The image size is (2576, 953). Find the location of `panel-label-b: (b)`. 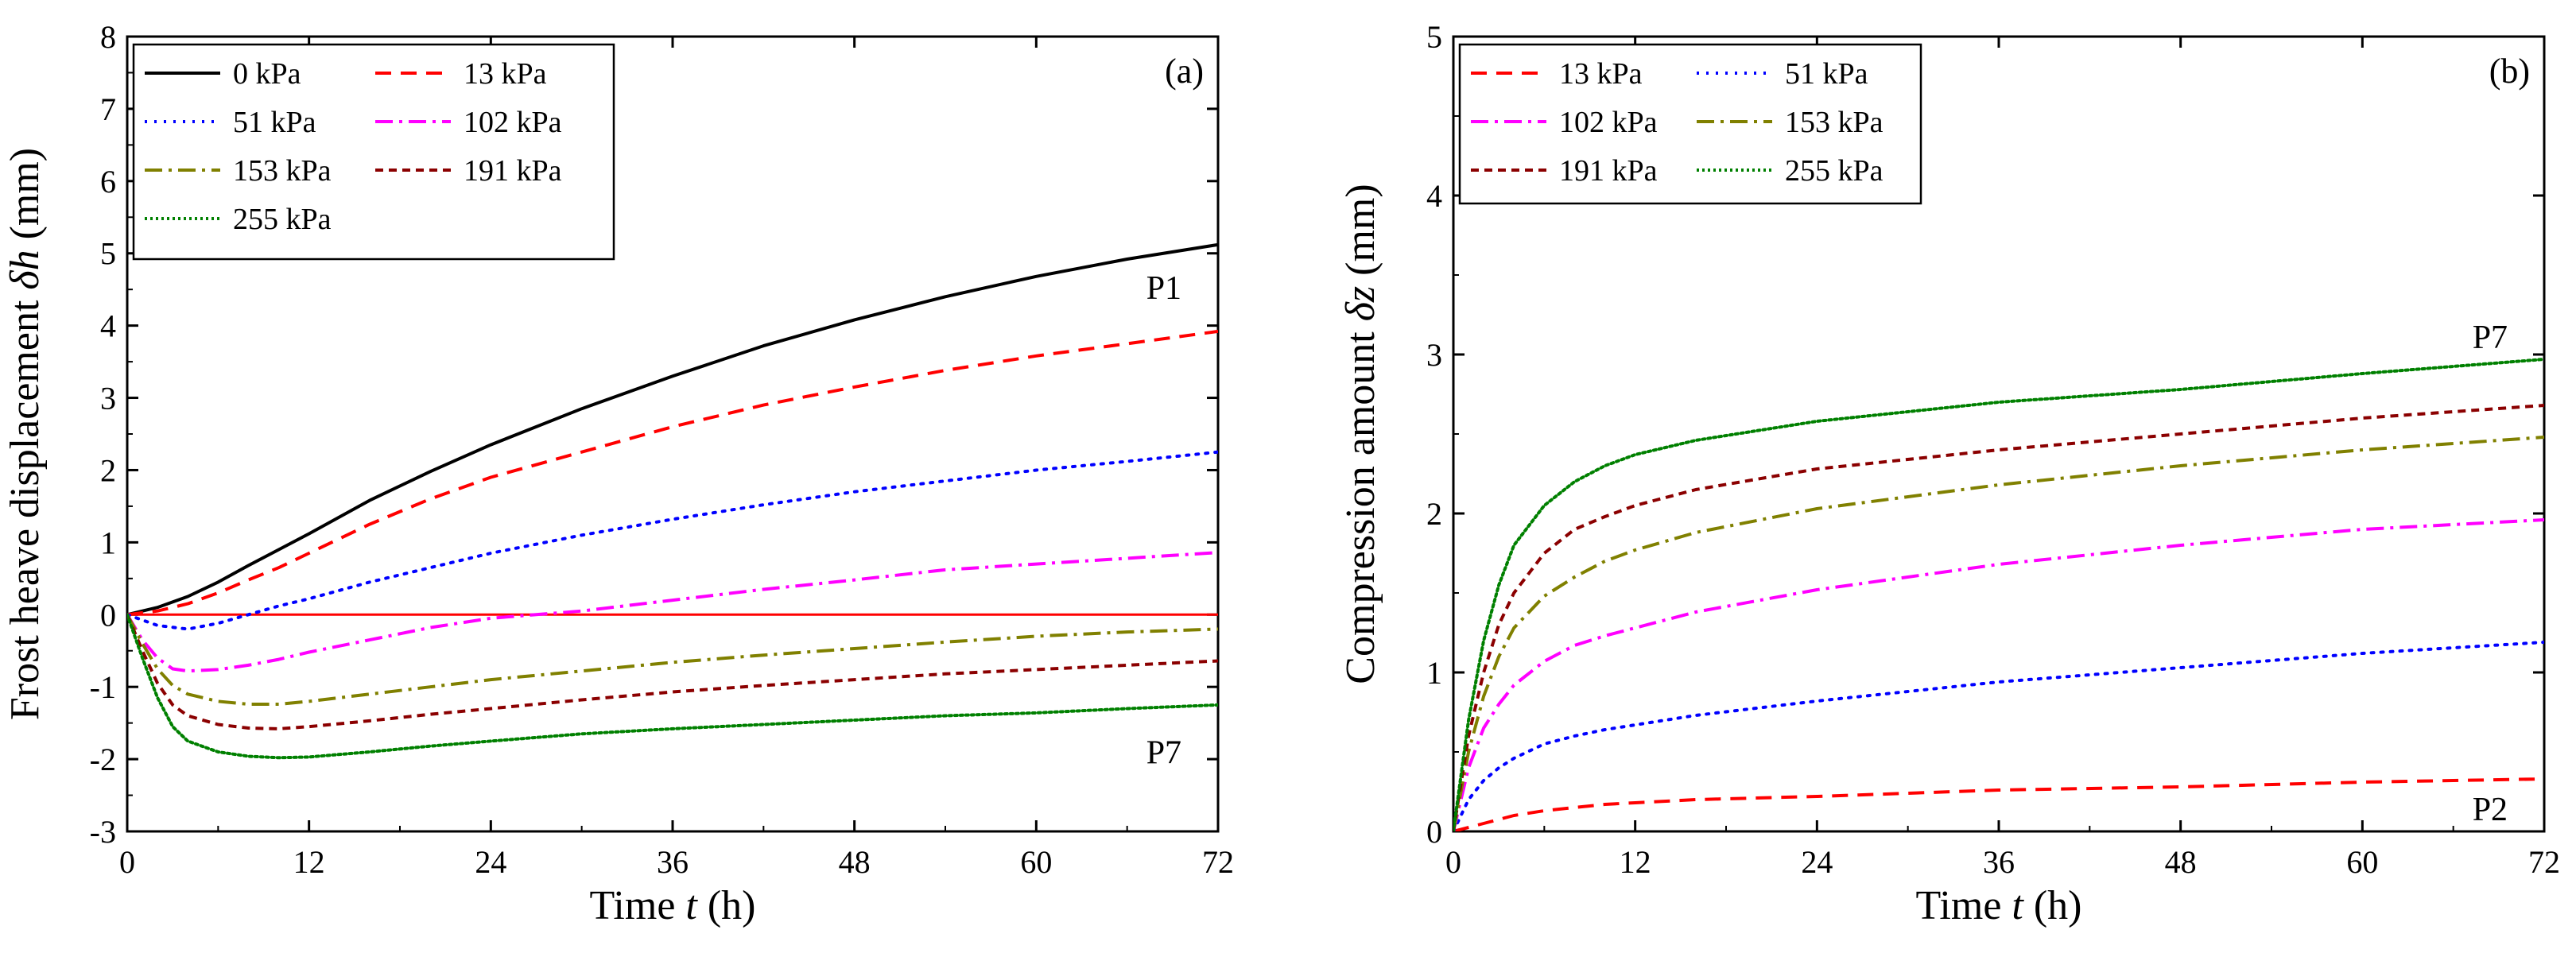

panel-label-b: (b) is located at coordinates (2509, 71).